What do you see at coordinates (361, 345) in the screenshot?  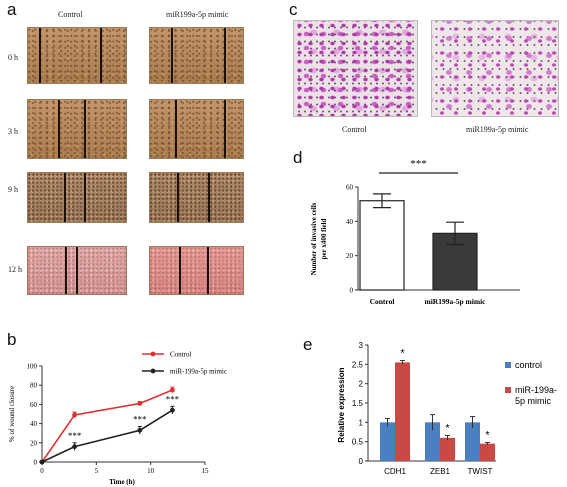 I see `chart-e-ytick-label: 3` at bounding box center [361, 345].